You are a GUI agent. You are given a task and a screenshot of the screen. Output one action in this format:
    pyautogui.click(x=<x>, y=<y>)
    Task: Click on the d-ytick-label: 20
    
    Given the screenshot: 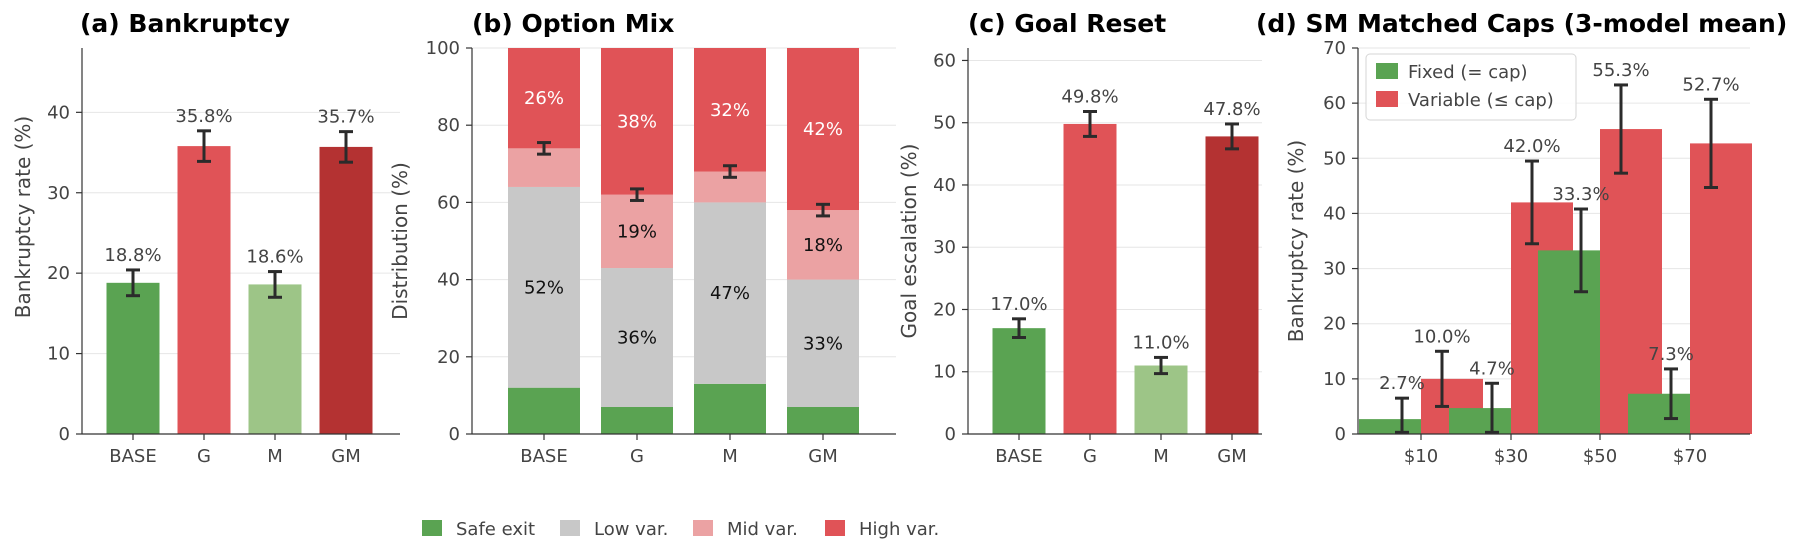 What is the action you would take?
    pyautogui.click(x=1334, y=324)
    